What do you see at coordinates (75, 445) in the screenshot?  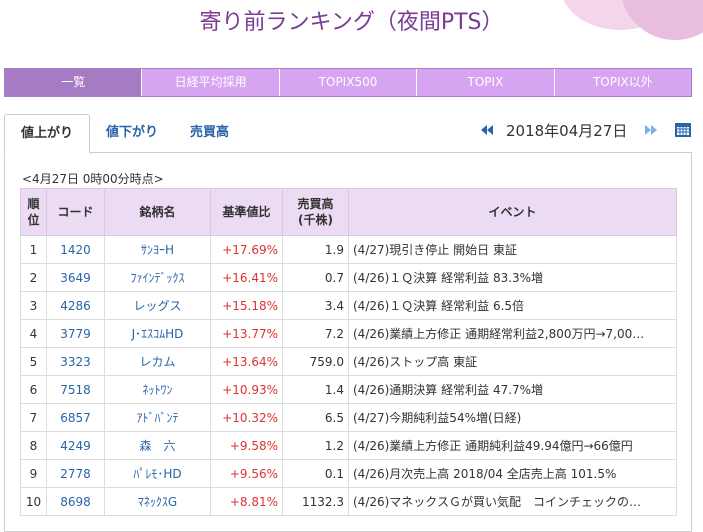 I see `code: 4249` at bounding box center [75, 445].